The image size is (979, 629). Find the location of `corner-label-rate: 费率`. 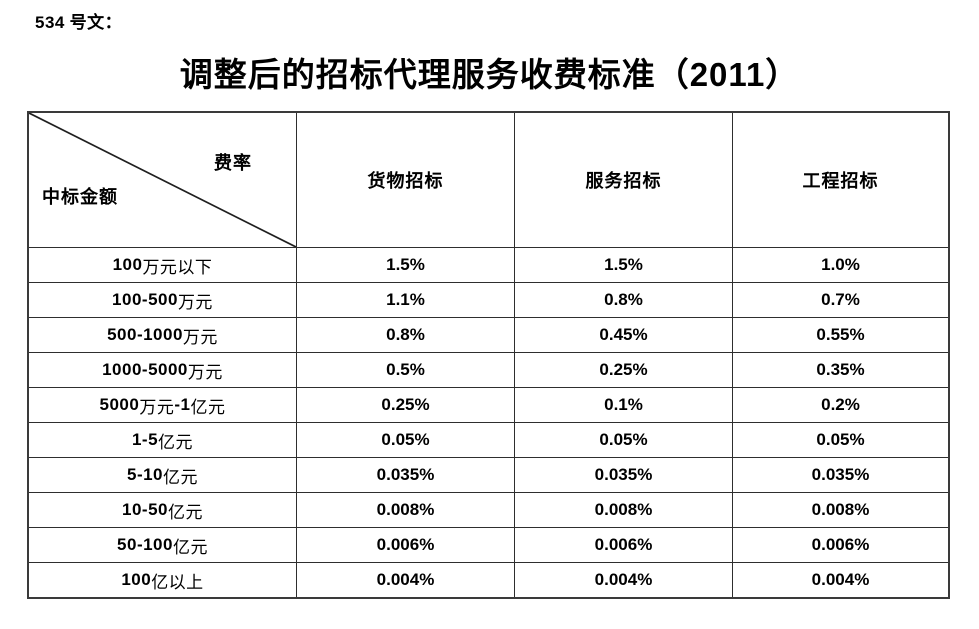

corner-label-rate: 费率 is located at coordinates (233, 163).